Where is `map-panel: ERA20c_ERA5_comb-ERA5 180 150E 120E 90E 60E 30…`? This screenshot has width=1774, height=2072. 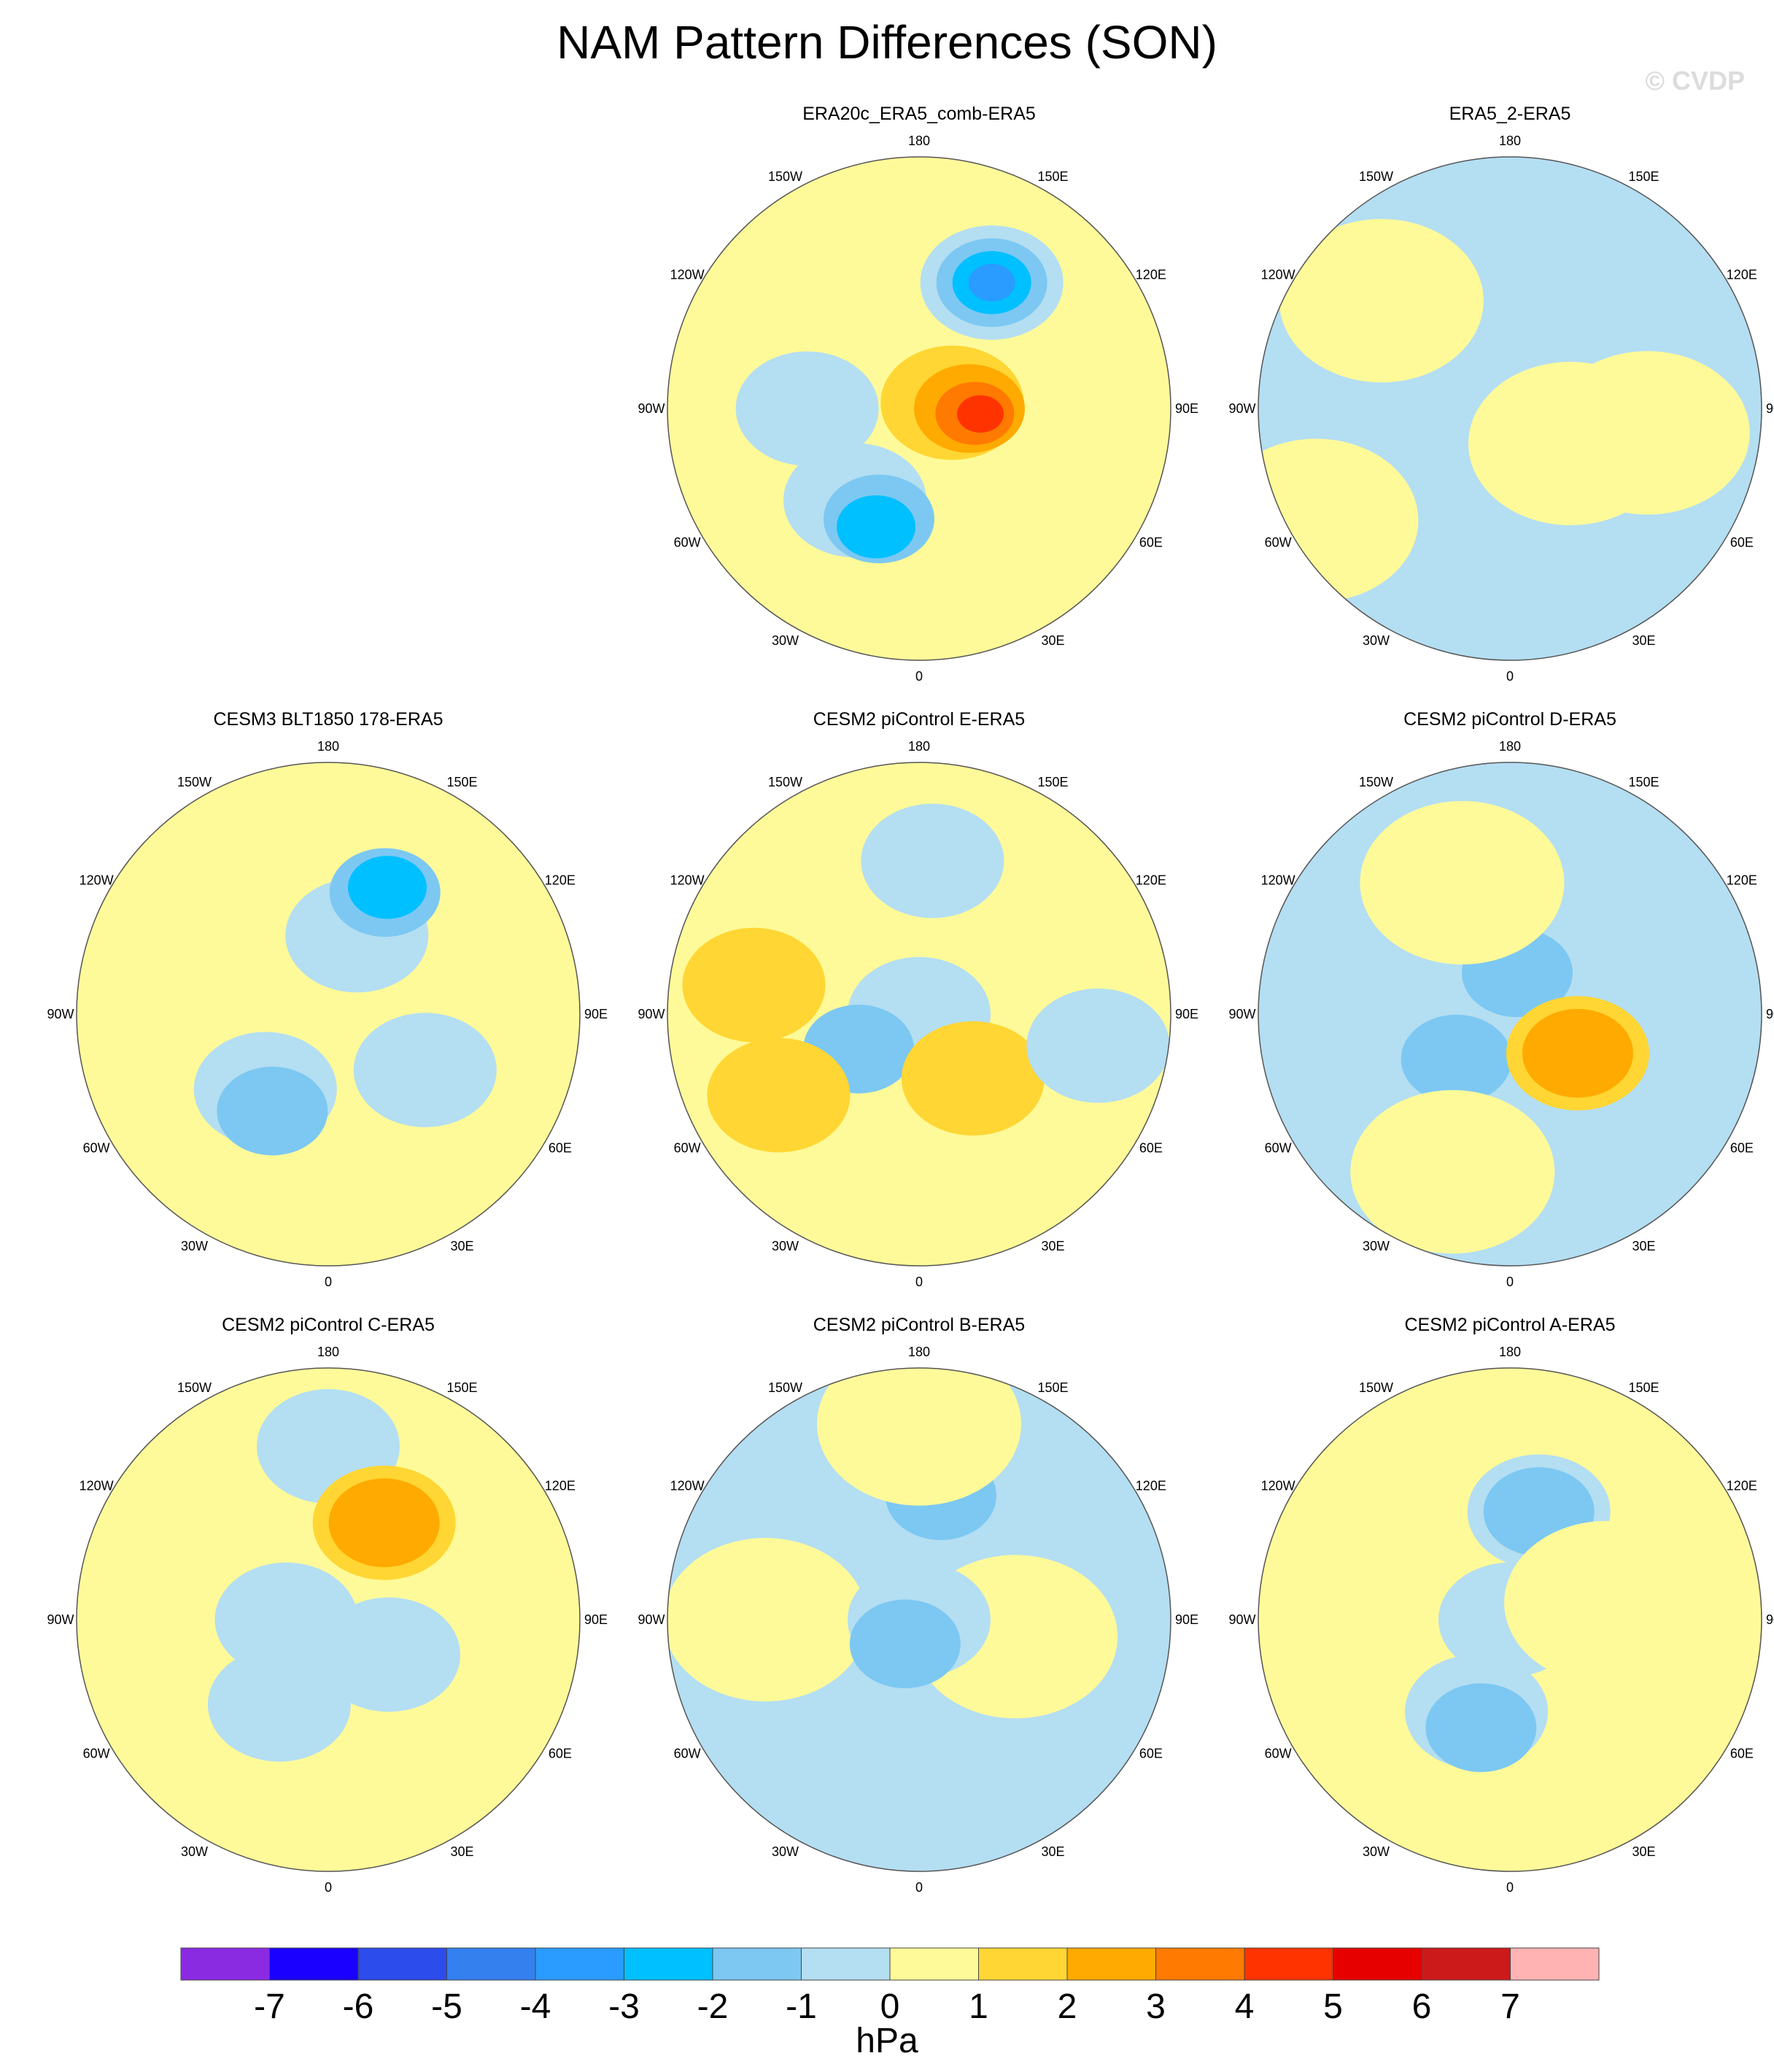
map-panel: ERA20c_ERA5_comb-ERA5 180 150E 120E 90E 60E 30… is located at coordinates (919, 405).